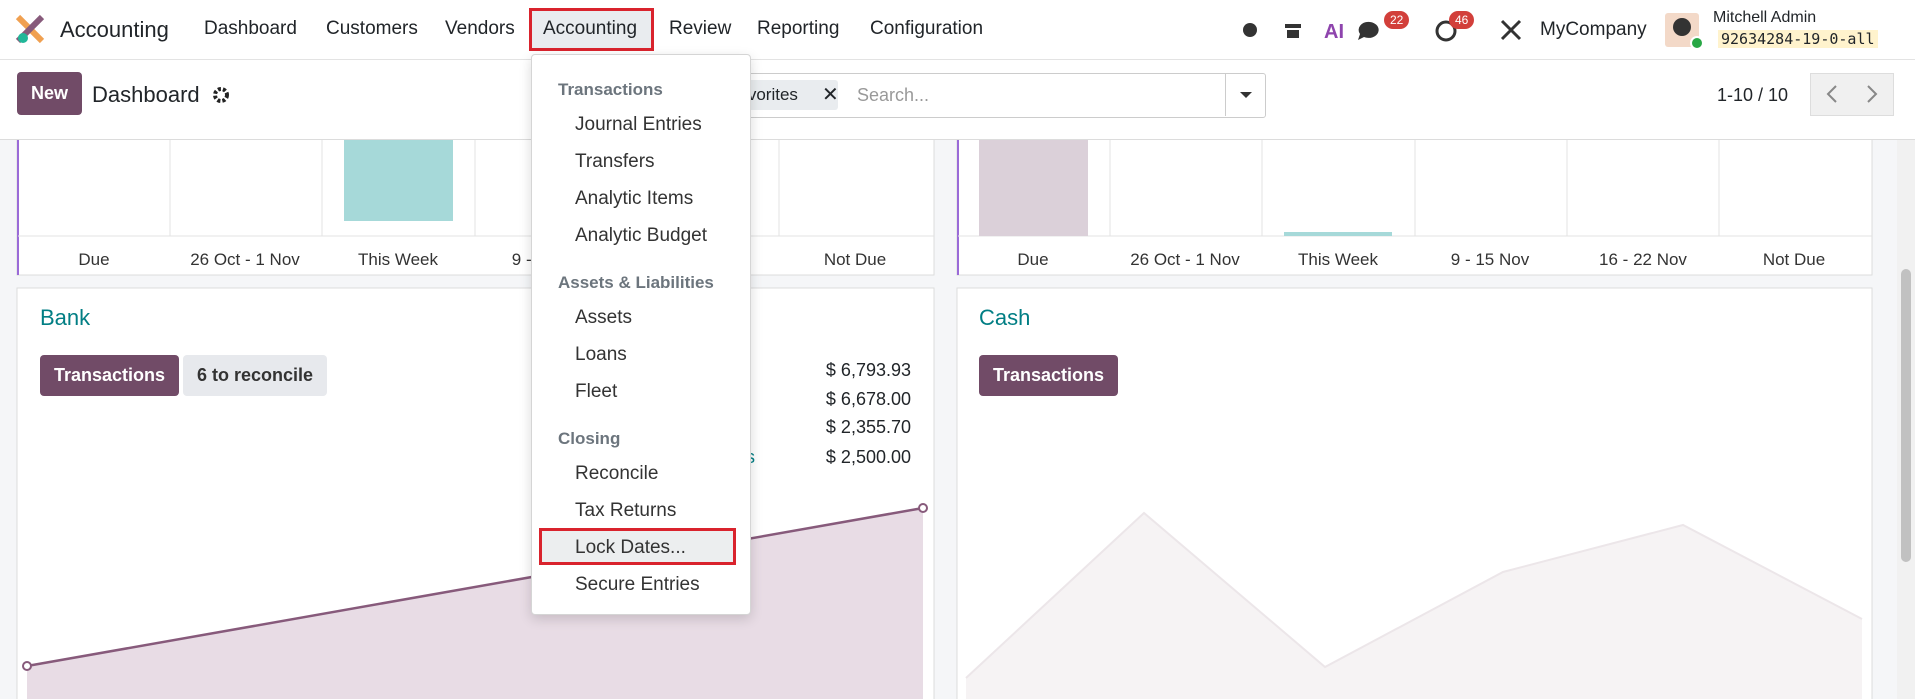 This screenshot has height=699, width=1915. I want to click on bank-button: Transactions, so click(110, 375).